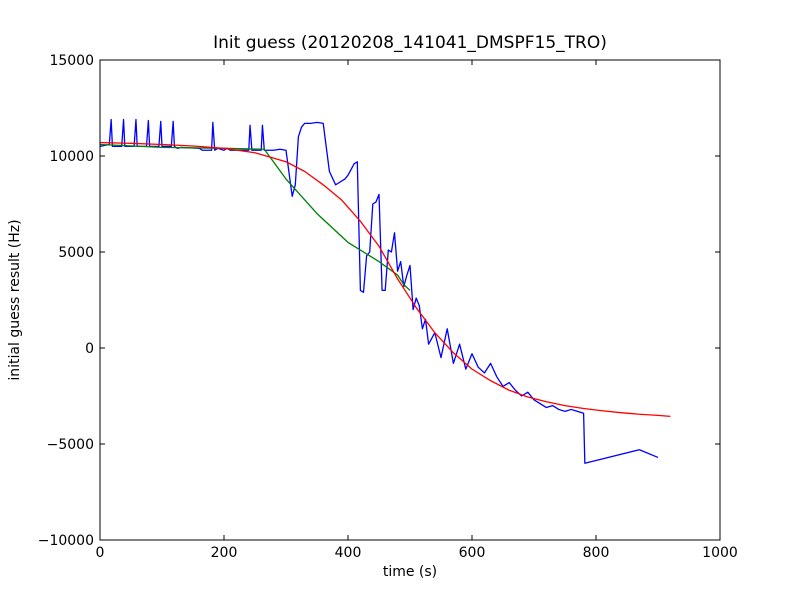 Image resolution: width=800 pixels, height=600 pixels. Describe the element at coordinates (410, 572) in the screenshot. I see `x-axis-label: time (s)` at that location.